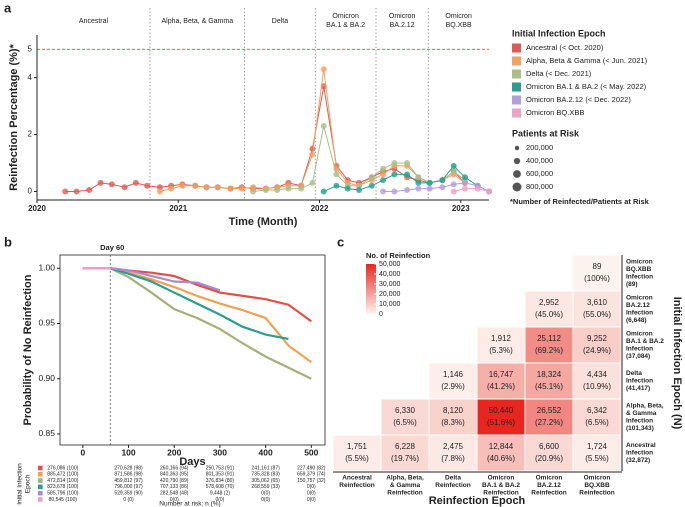  I want to click on cell-value: 1,912, so click(501, 338).